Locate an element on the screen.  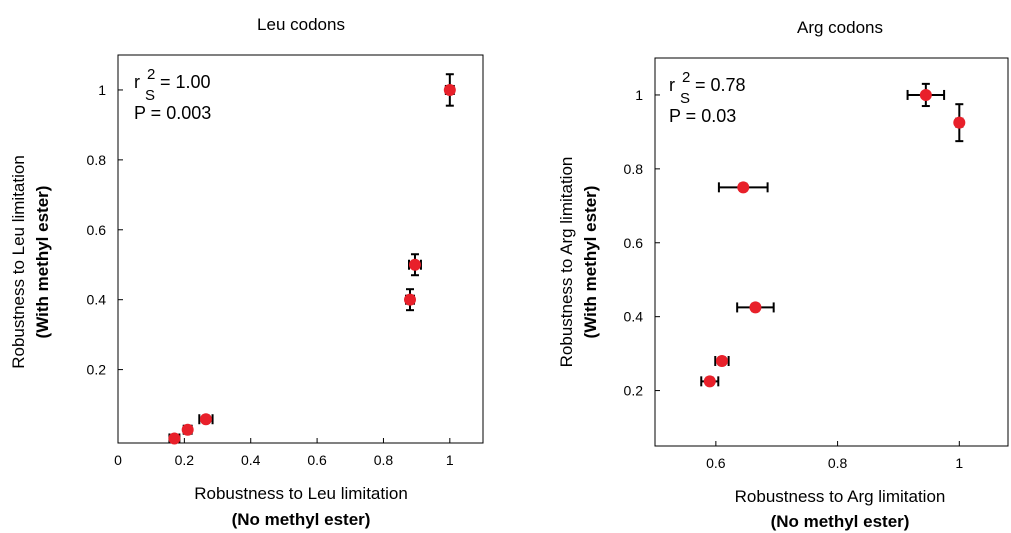
chart-title: Leu codons is located at coordinates (301, 24).